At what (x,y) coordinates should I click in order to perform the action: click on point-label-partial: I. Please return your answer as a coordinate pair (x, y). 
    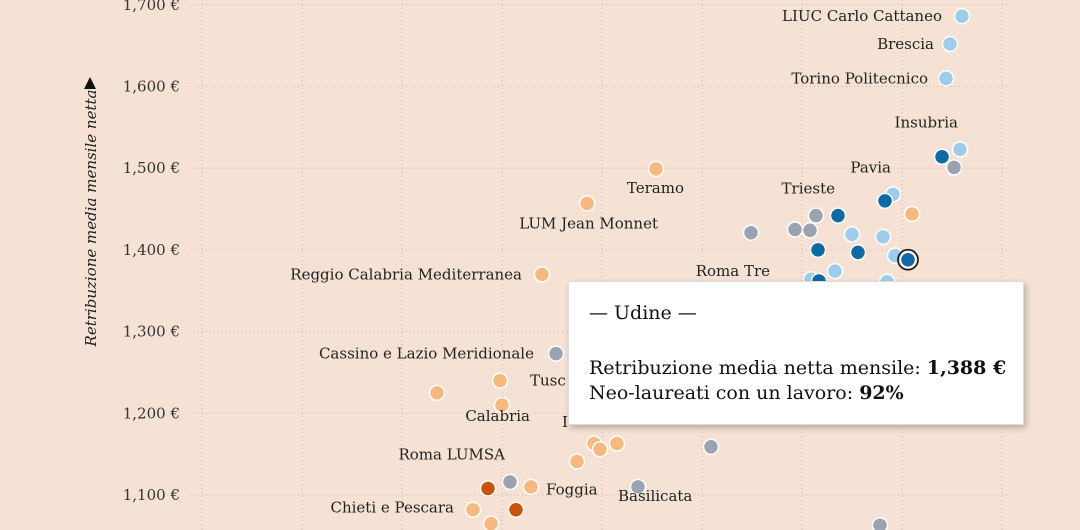
    Looking at the image, I should click on (565, 422).